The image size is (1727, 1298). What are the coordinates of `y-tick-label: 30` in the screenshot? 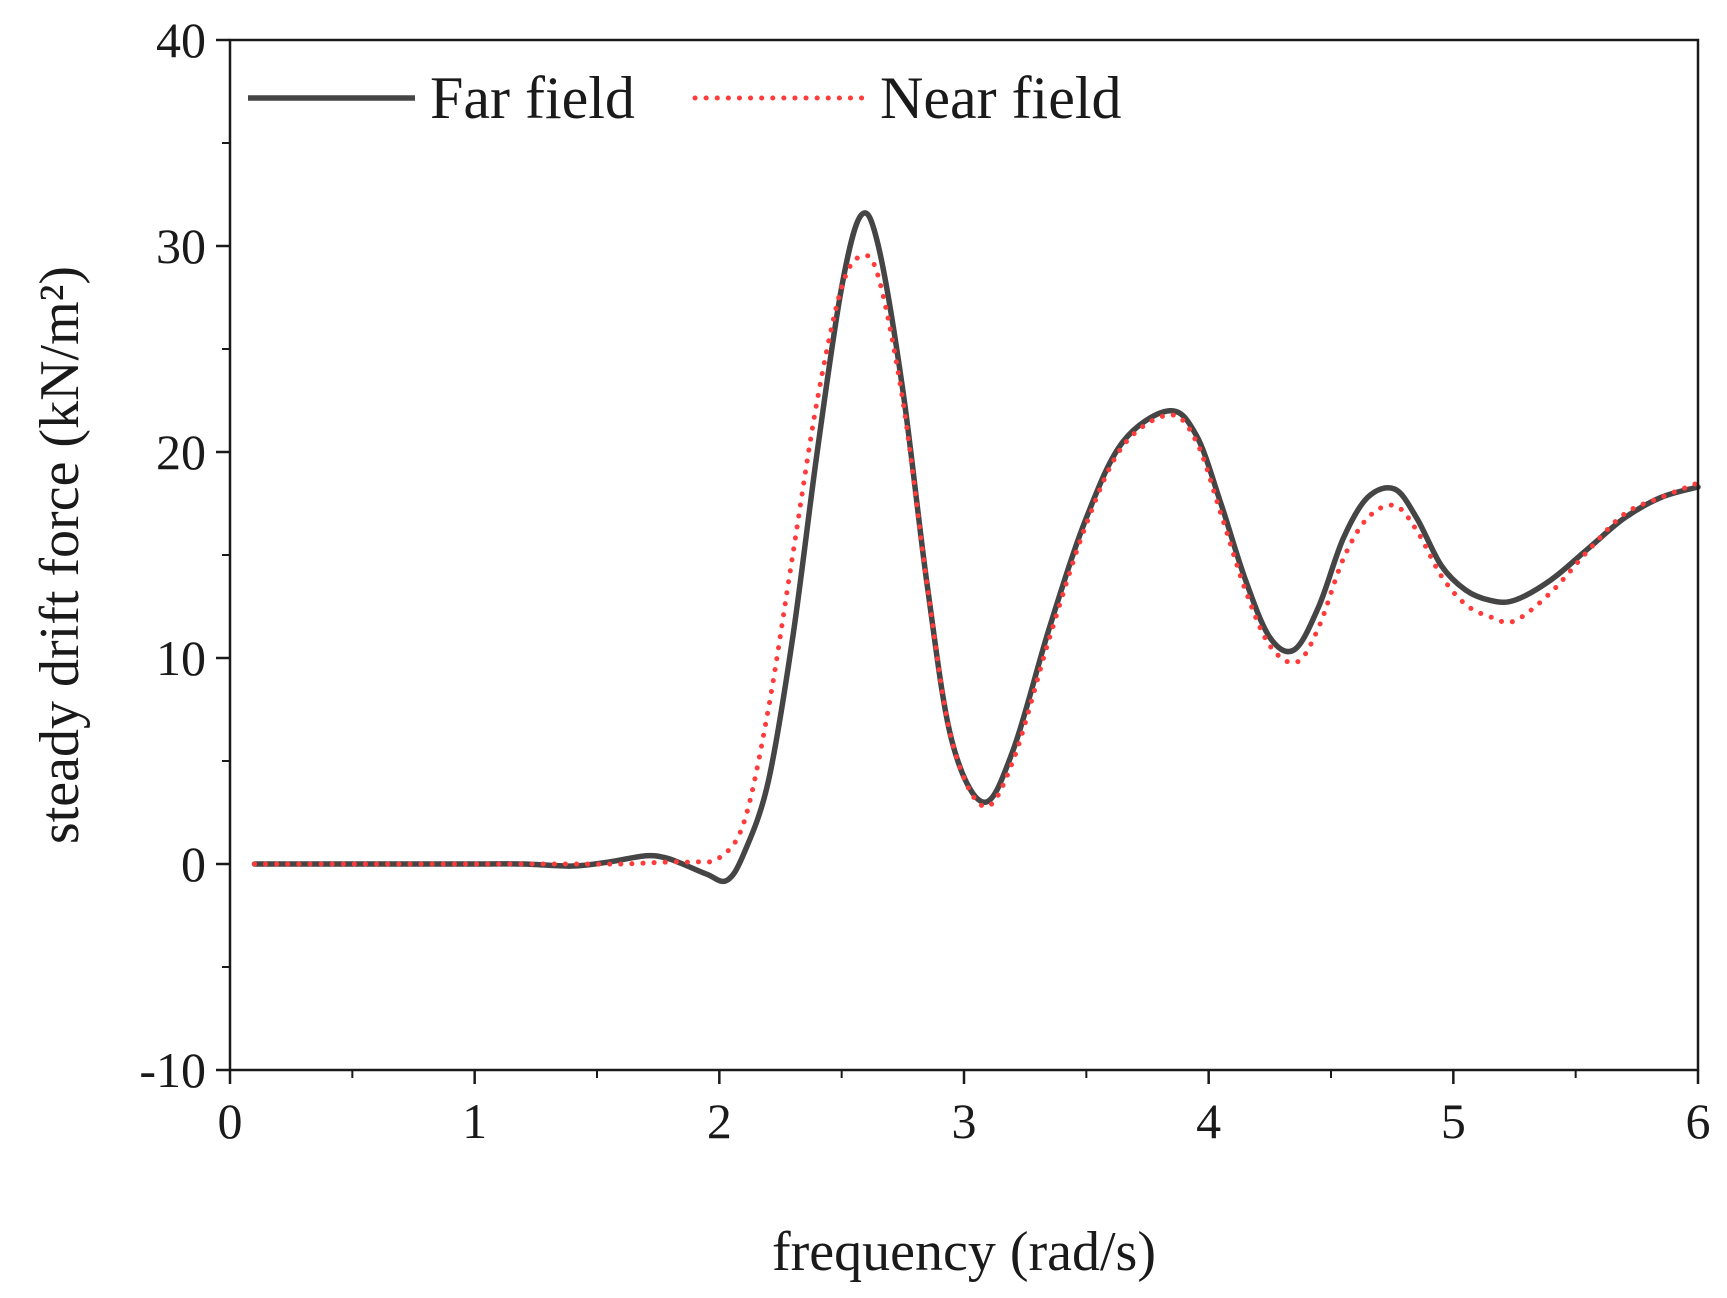 It's located at (181, 246).